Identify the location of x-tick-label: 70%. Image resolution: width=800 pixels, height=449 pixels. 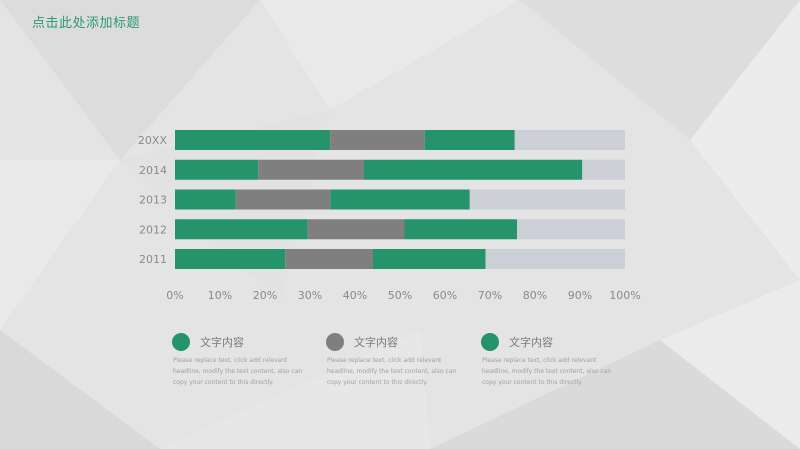
(490, 295).